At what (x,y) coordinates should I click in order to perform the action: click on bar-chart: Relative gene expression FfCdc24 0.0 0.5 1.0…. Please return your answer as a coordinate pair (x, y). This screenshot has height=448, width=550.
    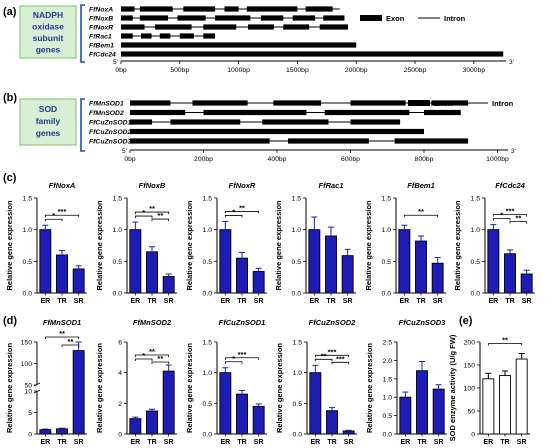
    Looking at the image, I should click on (494, 243).